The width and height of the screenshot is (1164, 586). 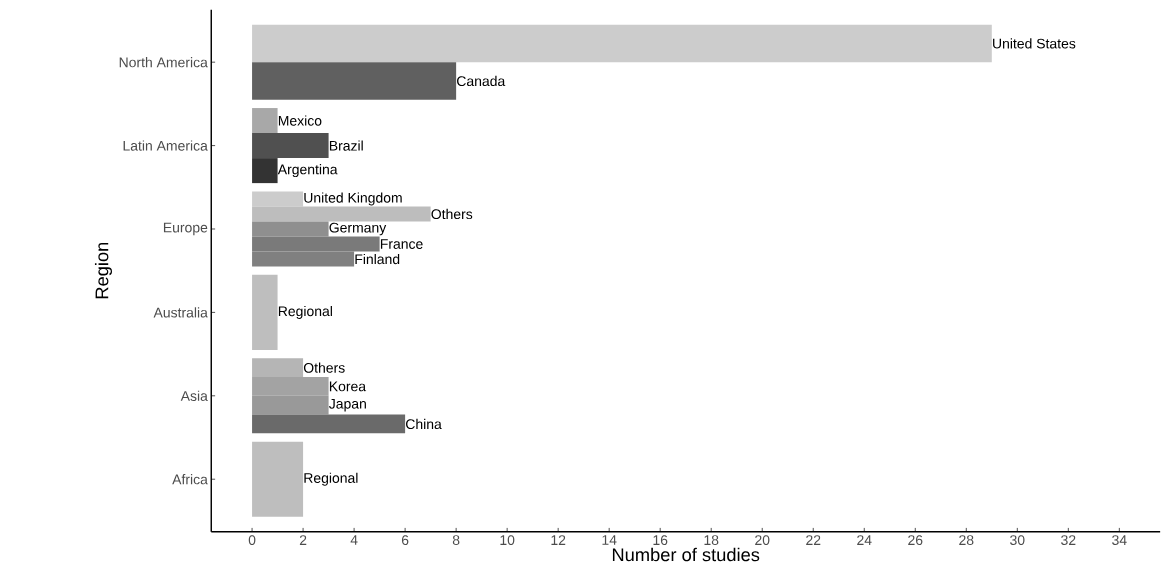 What do you see at coordinates (609, 540) in the screenshot?
I see `x-tick-label: 14` at bounding box center [609, 540].